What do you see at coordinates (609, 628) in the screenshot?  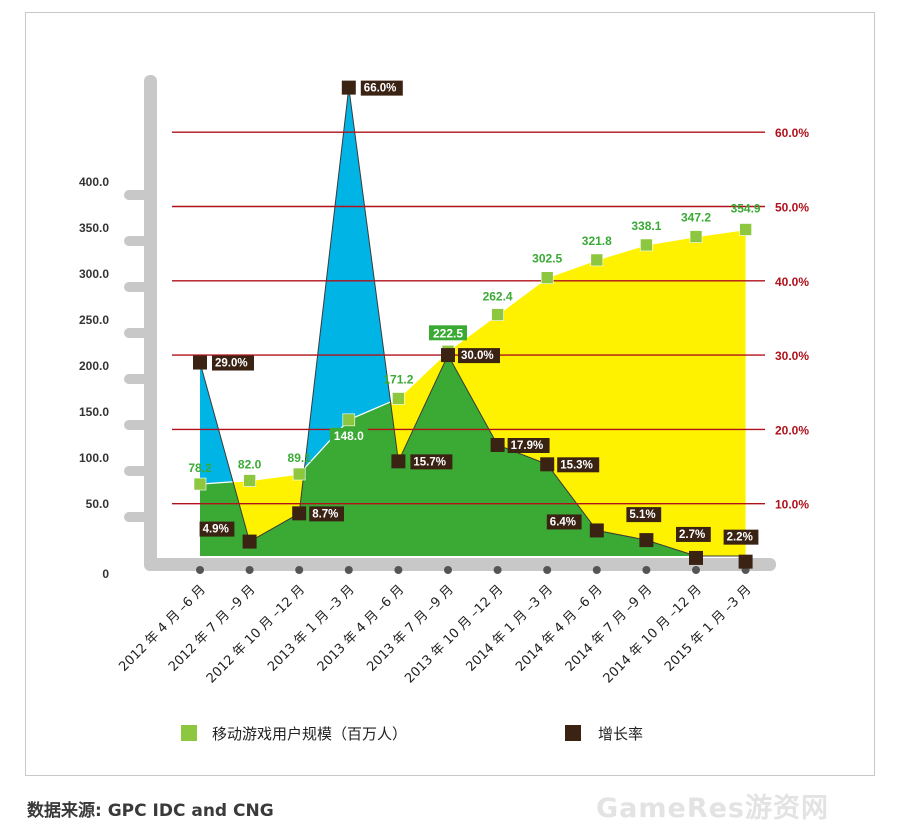 I see `x-tick-label: 2014 年 7 月 –9 月` at bounding box center [609, 628].